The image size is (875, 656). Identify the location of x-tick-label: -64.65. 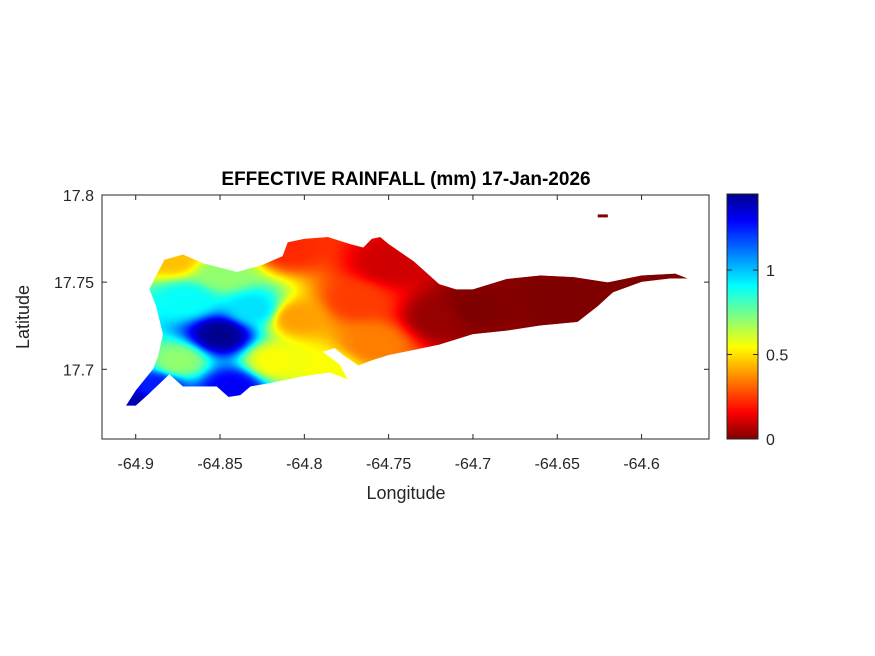
(557, 464).